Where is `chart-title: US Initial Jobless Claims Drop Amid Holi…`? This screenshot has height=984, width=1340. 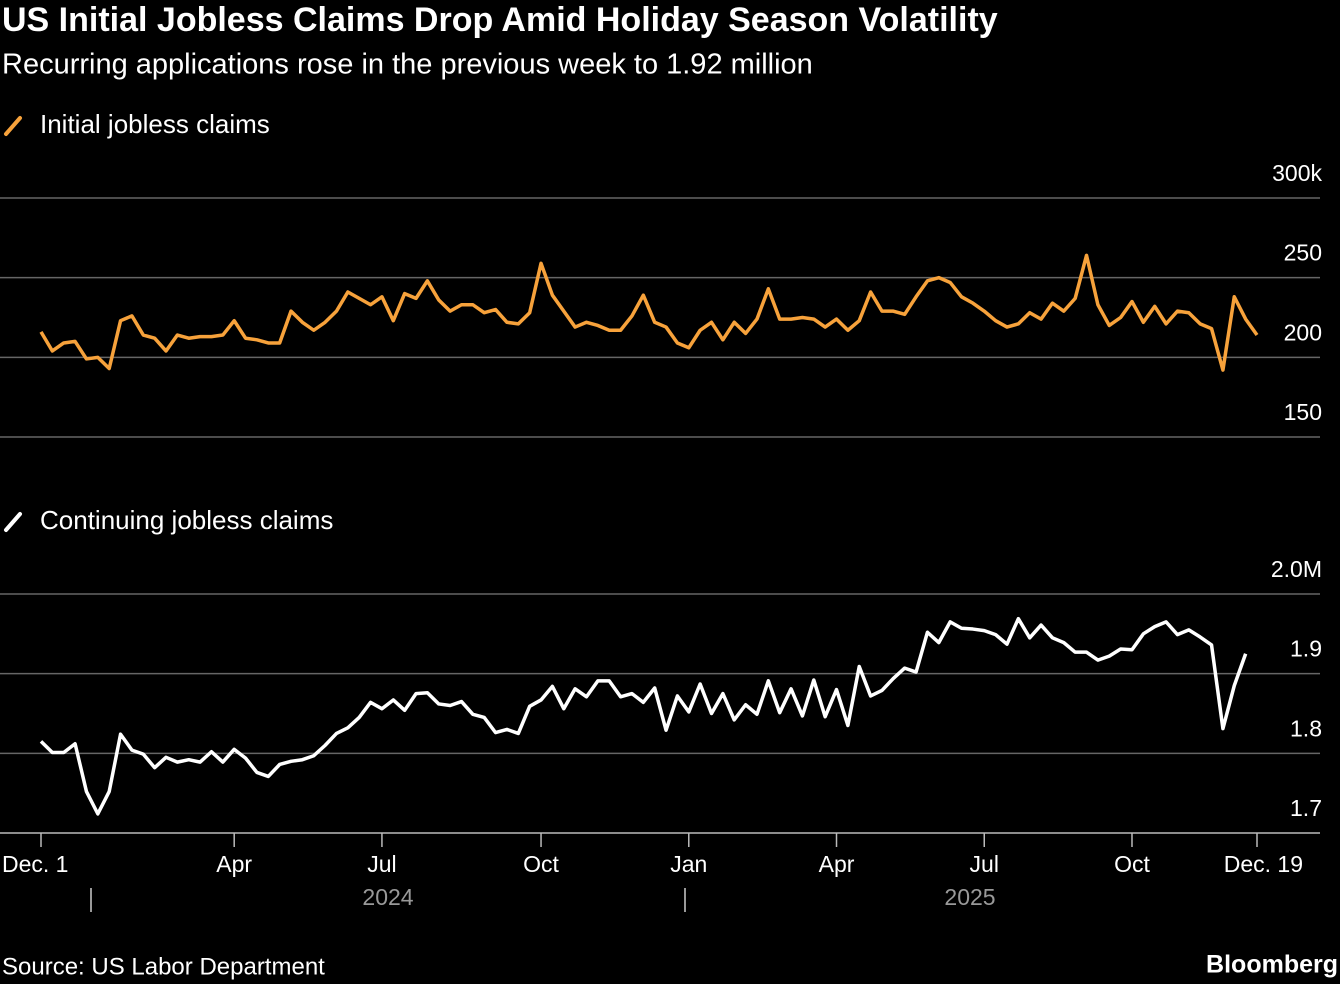
chart-title: US Initial Jobless Claims Drop Amid Holi… is located at coordinates (500, 20).